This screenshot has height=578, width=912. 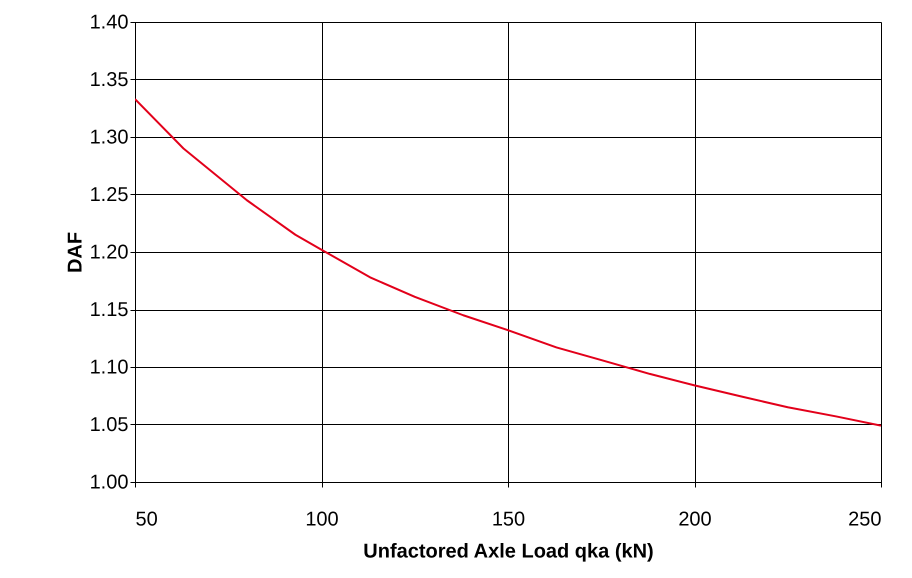 I want to click on x-axis-title: Unfactored Axle Load qka (kN), so click(x=508, y=551).